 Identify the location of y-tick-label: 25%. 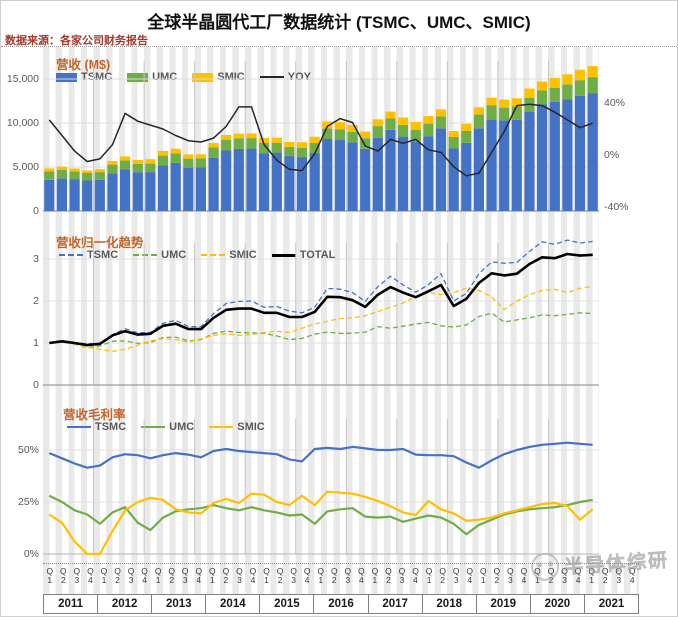
(28, 502).